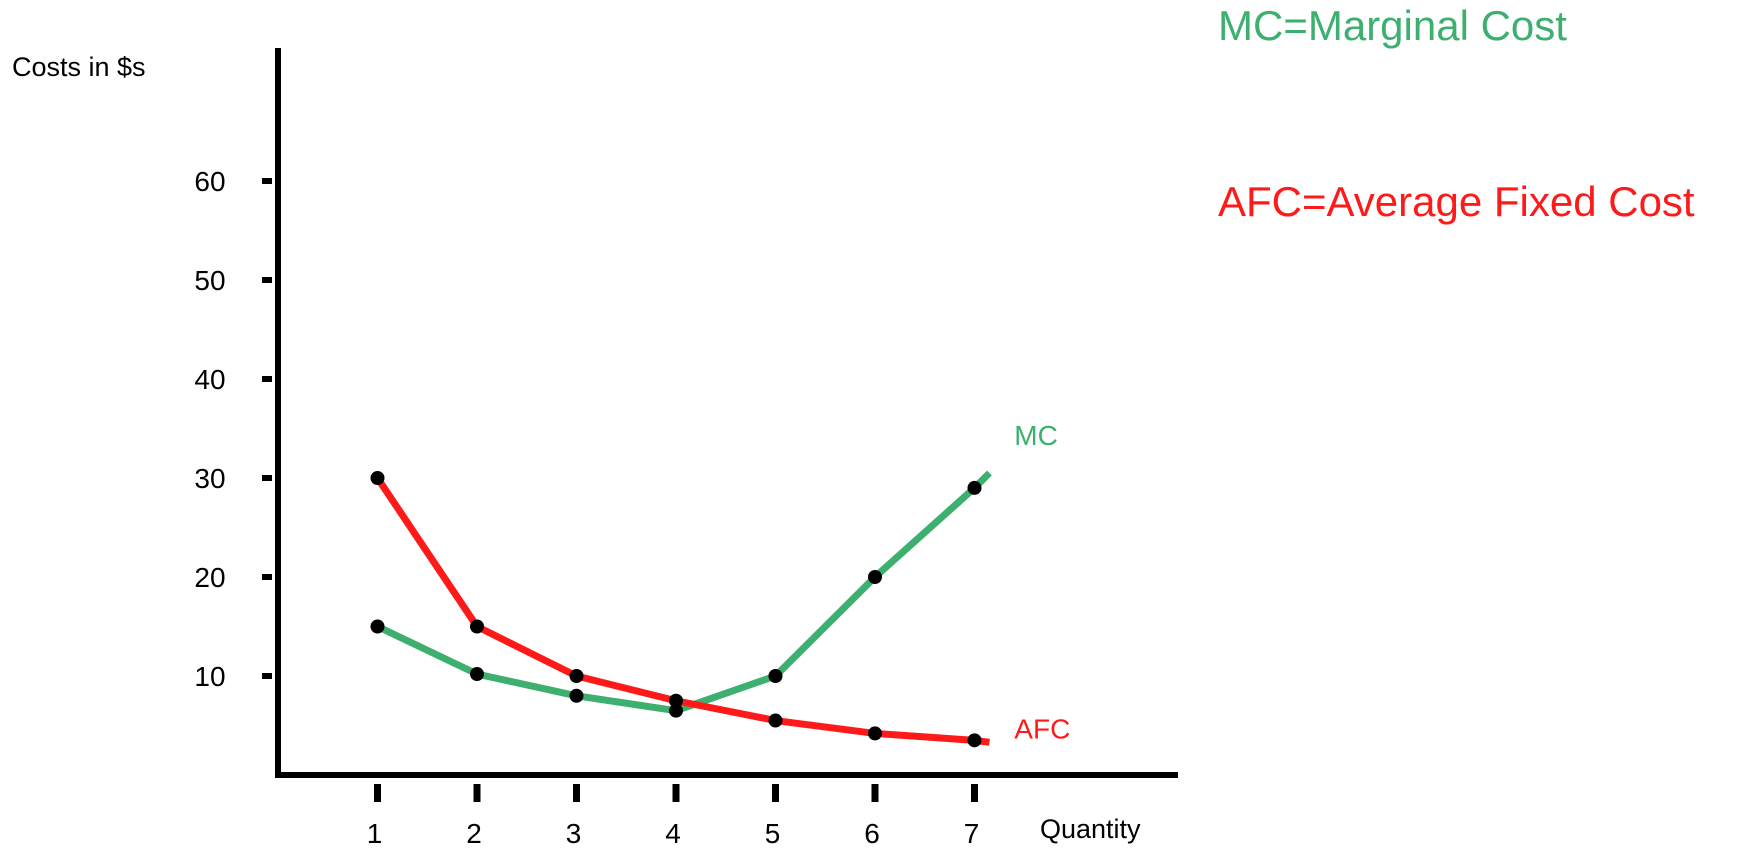 Image resolution: width=1754 pixels, height=848 pixels. What do you see at coordinates (1090, 829) in the screenshot?
I see `x-axis-title: Quantity` at bounding box center [1090, 829].